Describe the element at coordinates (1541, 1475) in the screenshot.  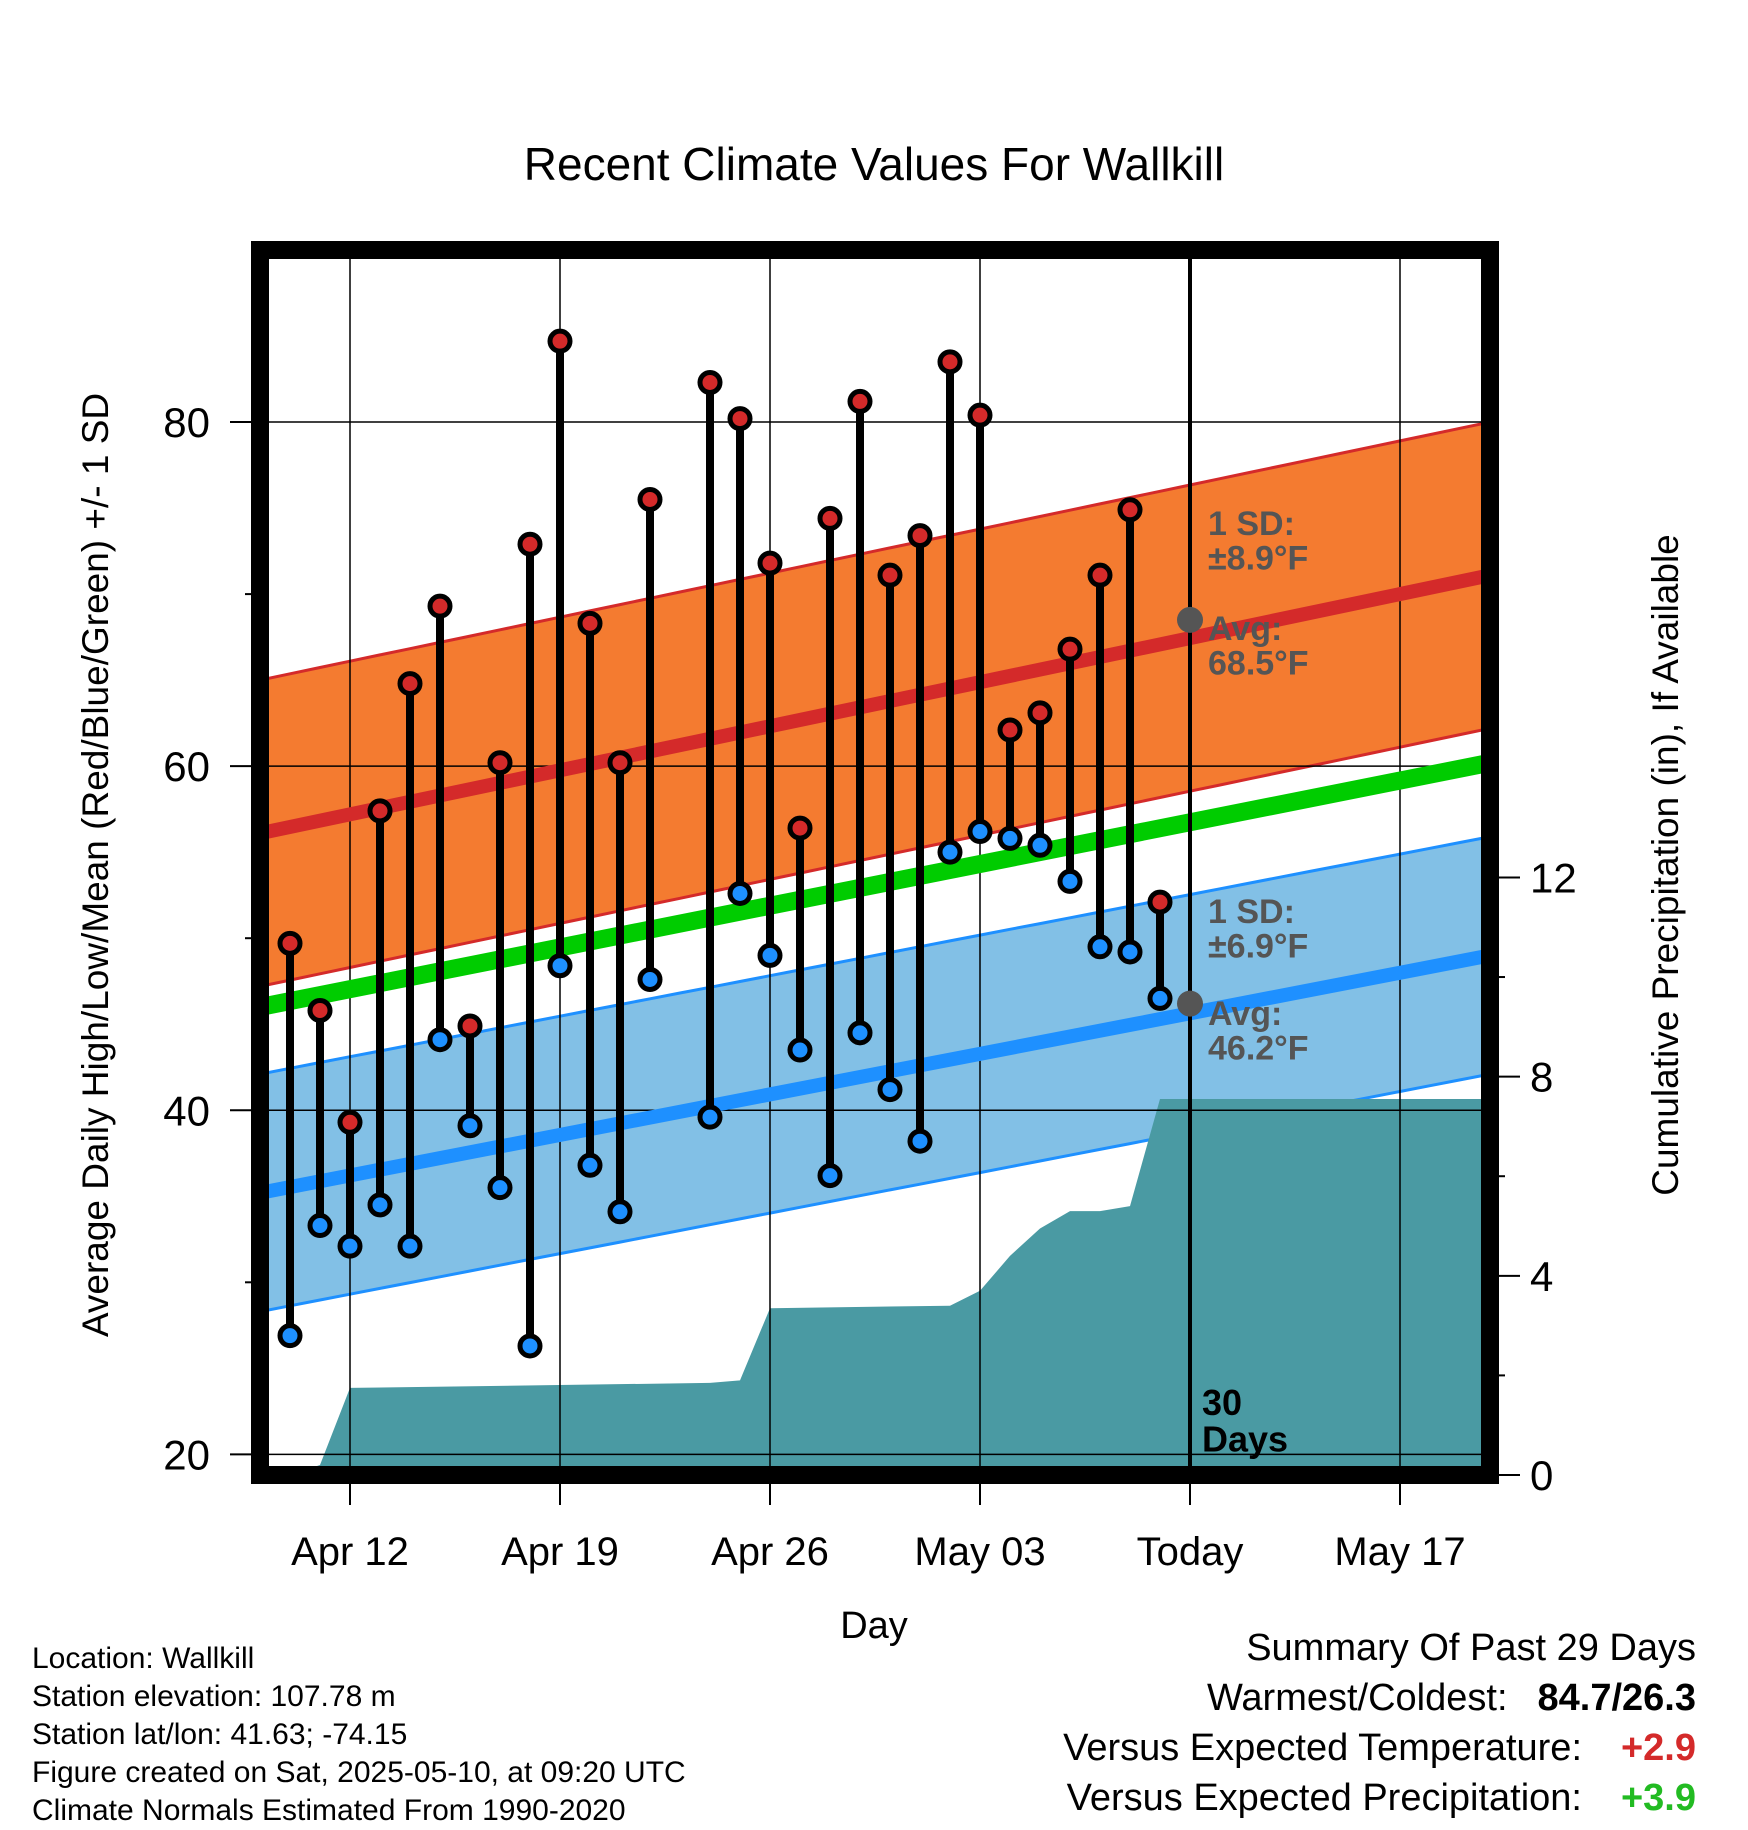
I see `y2-tick-label-0: 0` at that location.